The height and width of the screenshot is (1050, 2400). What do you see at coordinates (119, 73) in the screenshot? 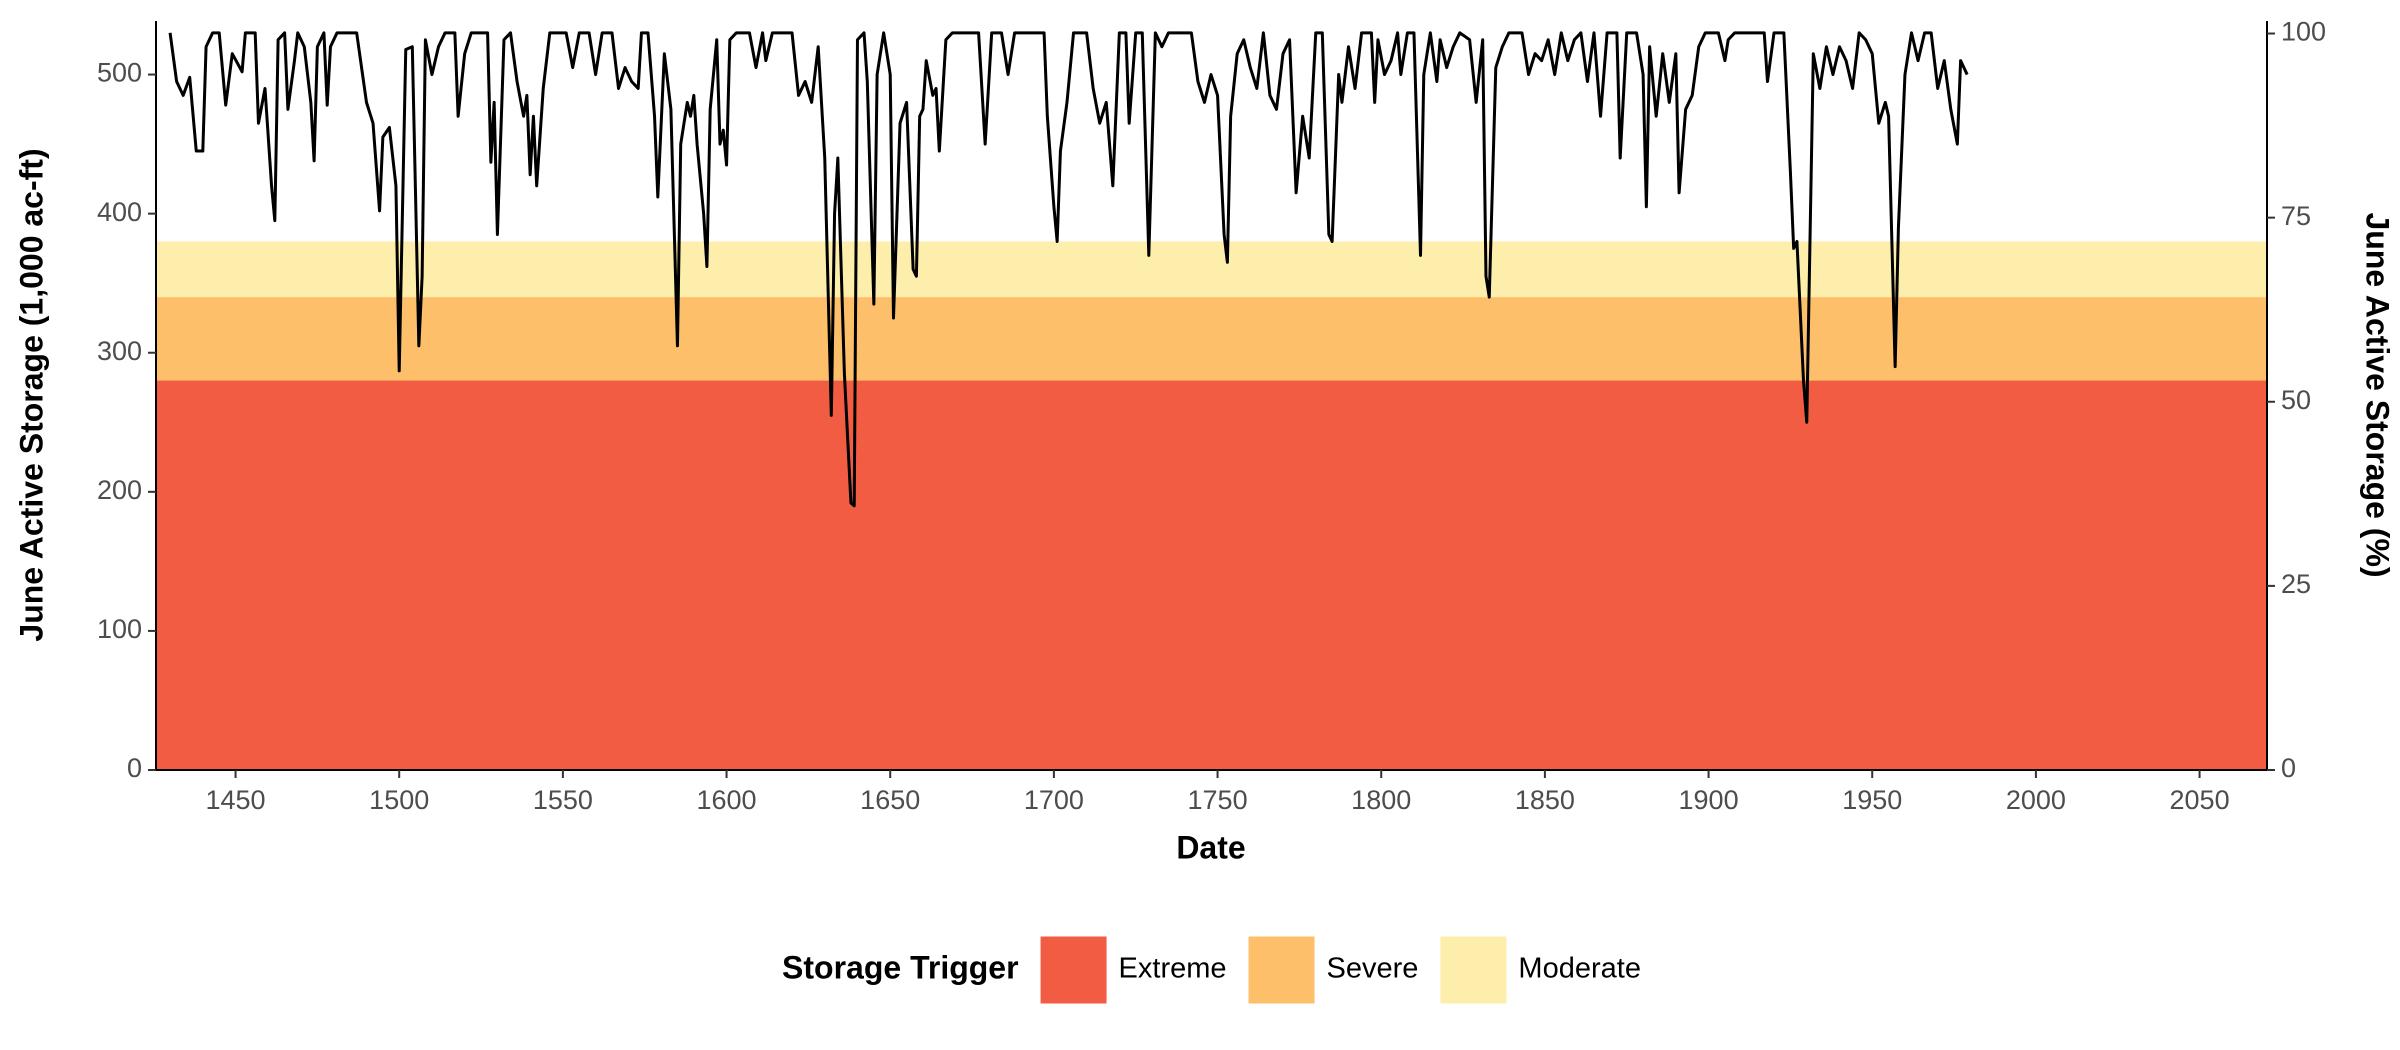
I see `y-tick-label: 500` at bounding box center [119, 73].